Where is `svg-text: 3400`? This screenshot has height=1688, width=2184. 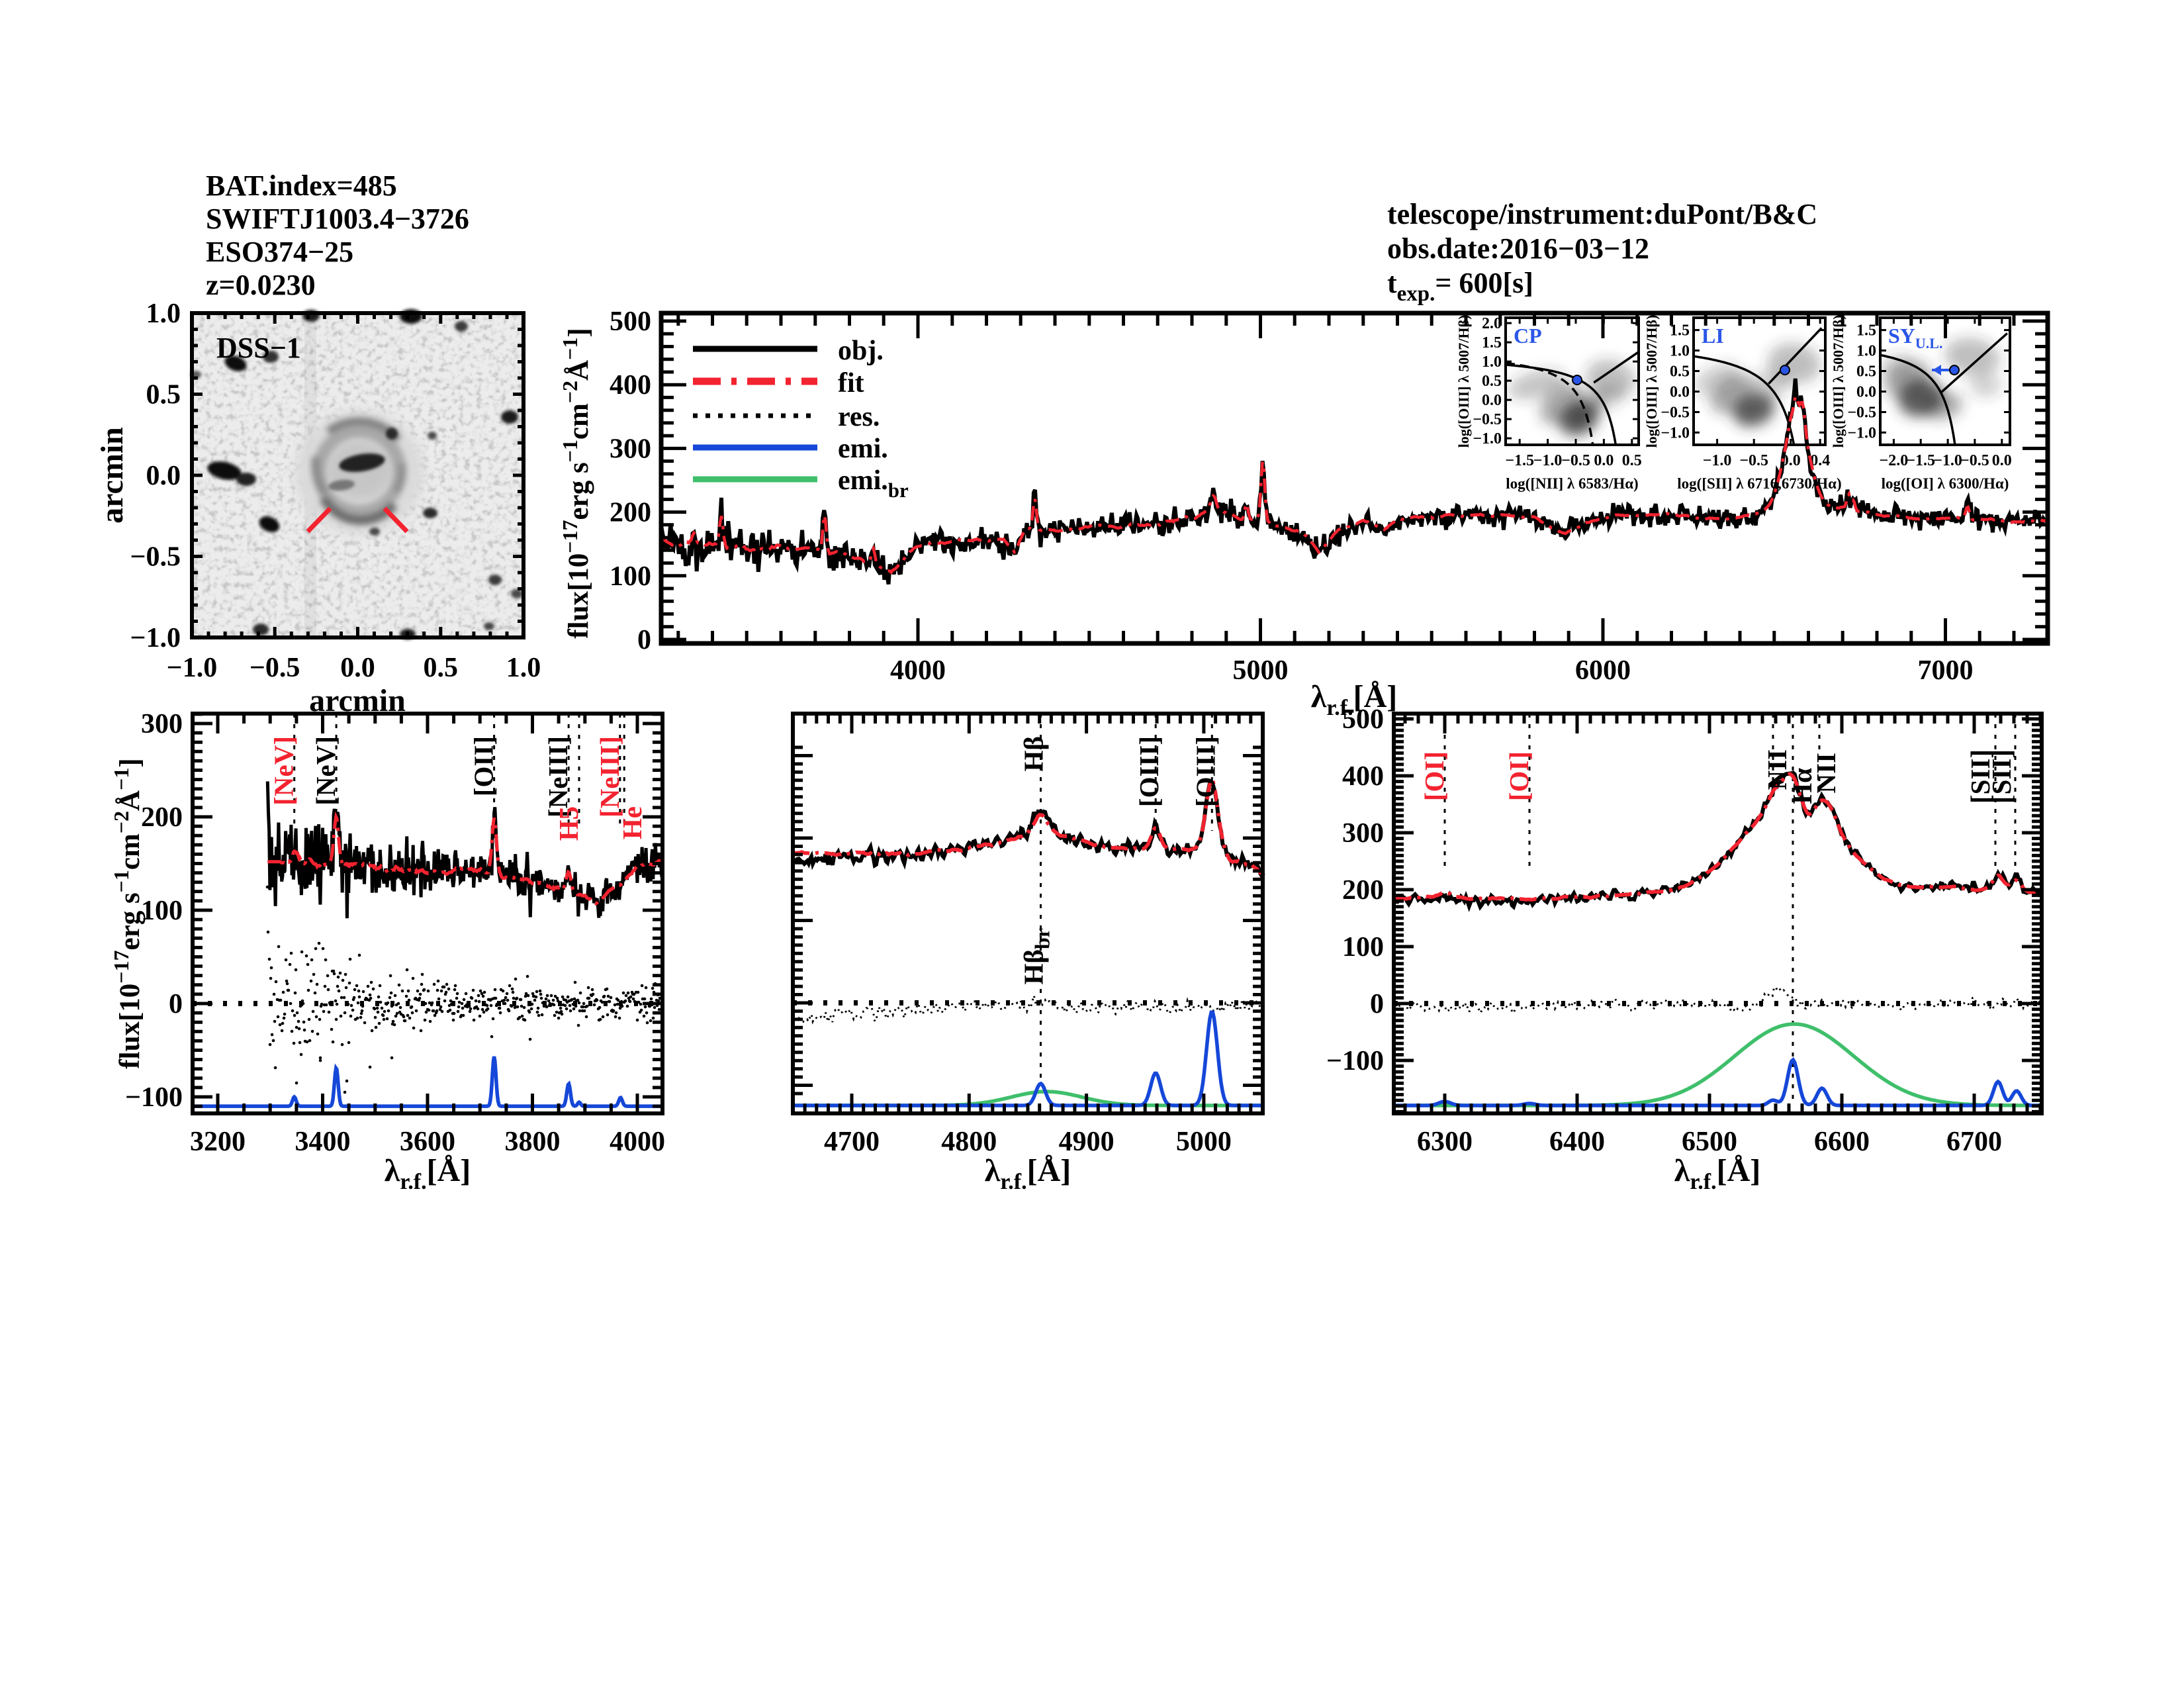 svg-text: 3400 is located at coordinates (323, 1142).